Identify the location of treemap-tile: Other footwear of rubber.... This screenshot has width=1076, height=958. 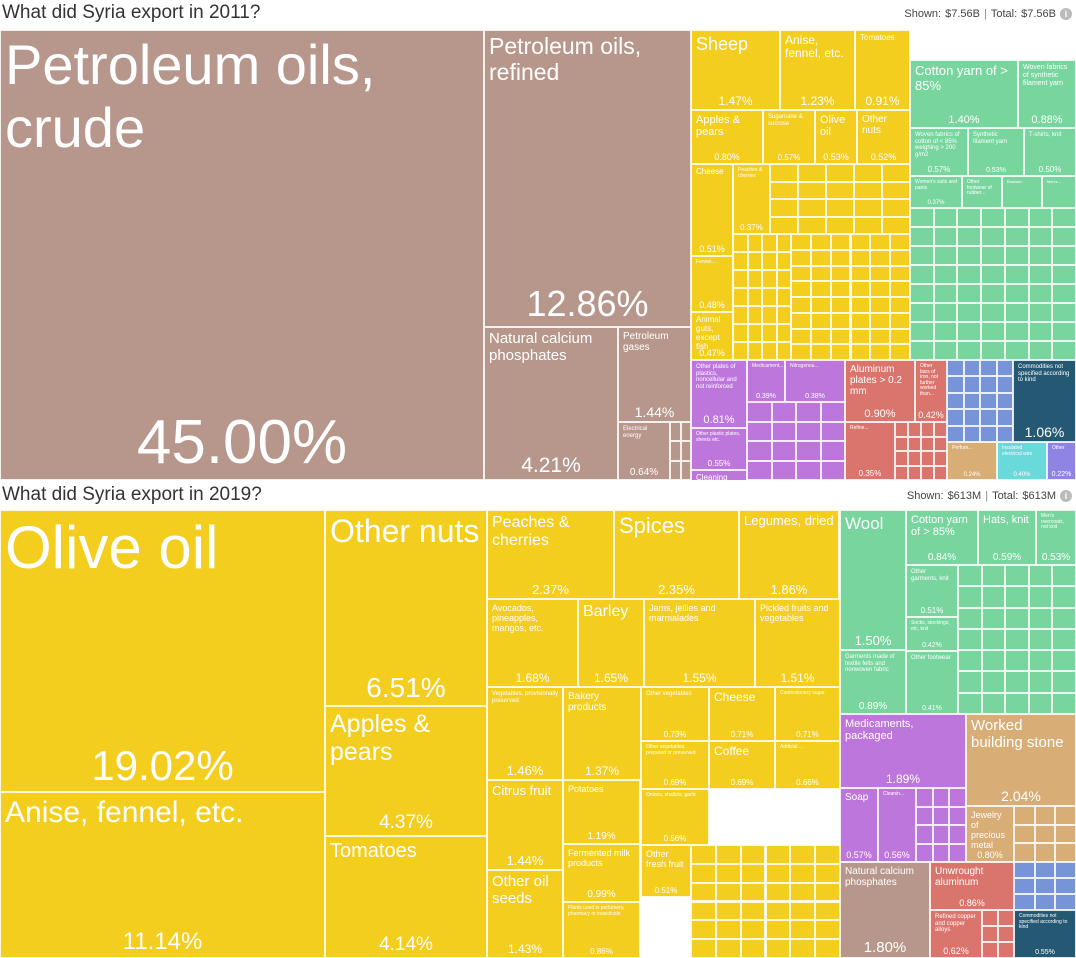
(982, 192).